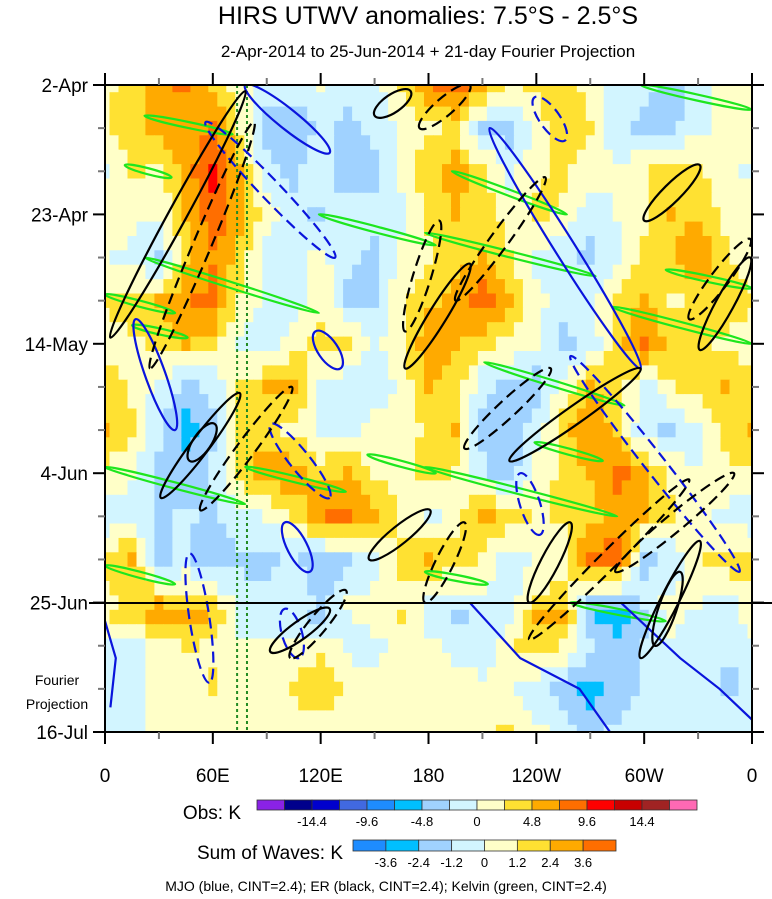 The width and height of the screenshot is (772, 899). Describe the element at coordinates (550, 119) in the screenshot. I see `mjo-contour-negative` at that location.